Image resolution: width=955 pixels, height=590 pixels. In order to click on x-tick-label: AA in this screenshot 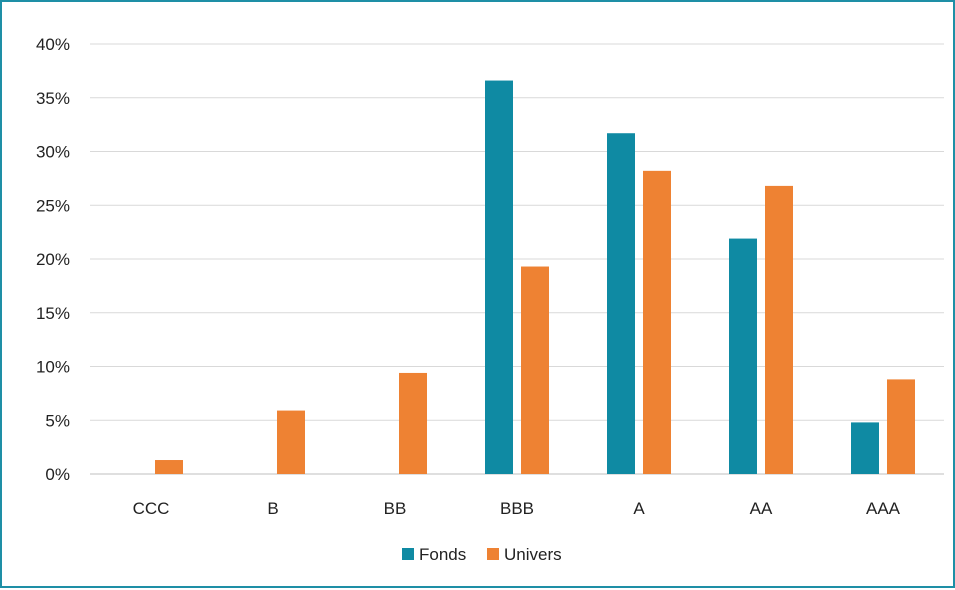, I will do `click(761, 508)`.